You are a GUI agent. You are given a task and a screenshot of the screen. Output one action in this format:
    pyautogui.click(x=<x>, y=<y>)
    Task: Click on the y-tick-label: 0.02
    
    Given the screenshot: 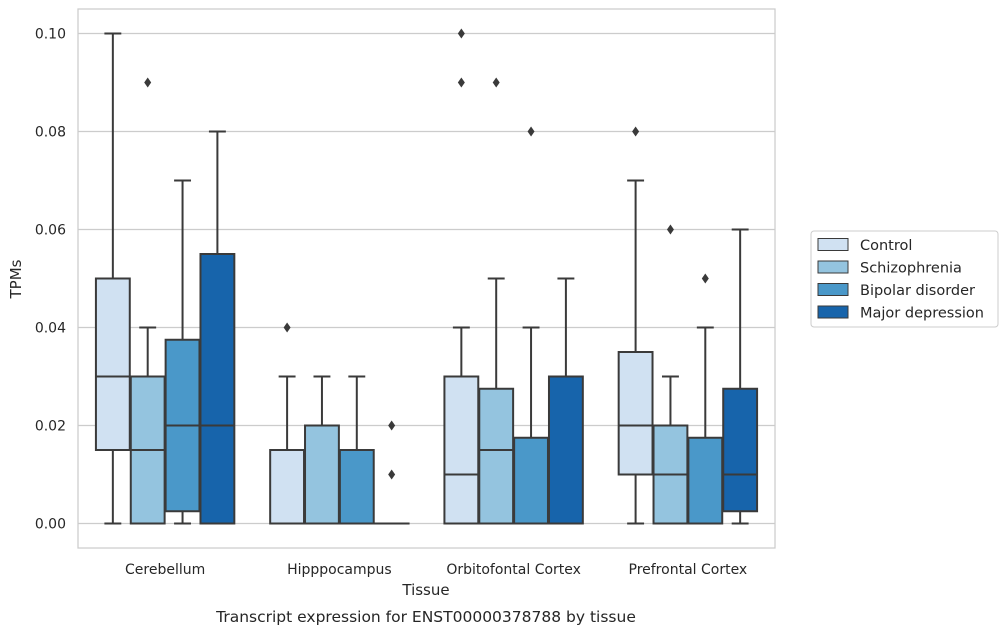 What is the action you would take?
    pyautogui.click(x=50, y=427)
    